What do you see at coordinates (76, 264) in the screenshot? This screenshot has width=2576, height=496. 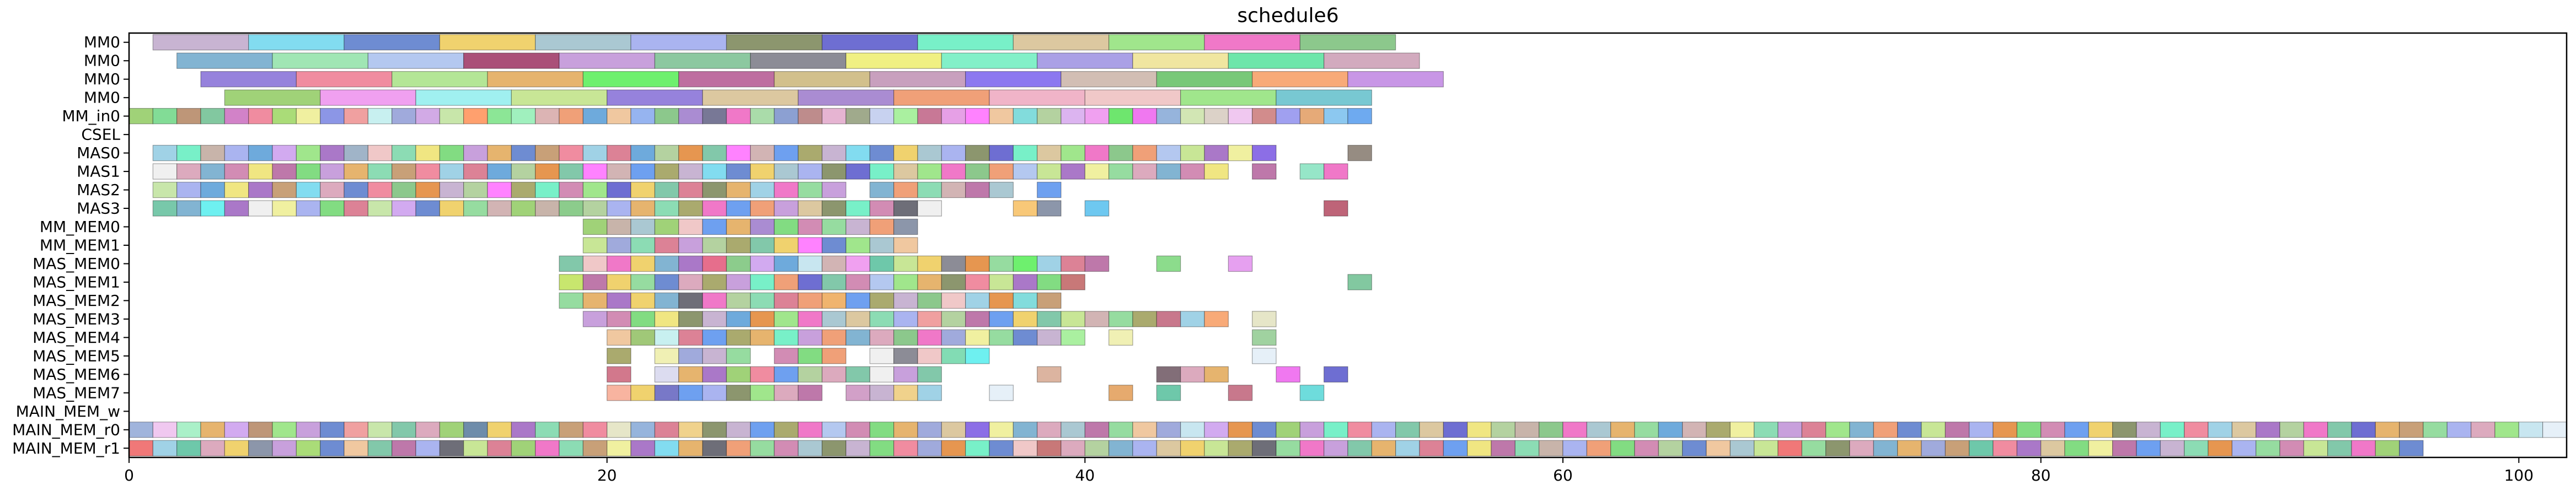 I see `row-label: MAS_MEM0` at bounding box center [76, 264].